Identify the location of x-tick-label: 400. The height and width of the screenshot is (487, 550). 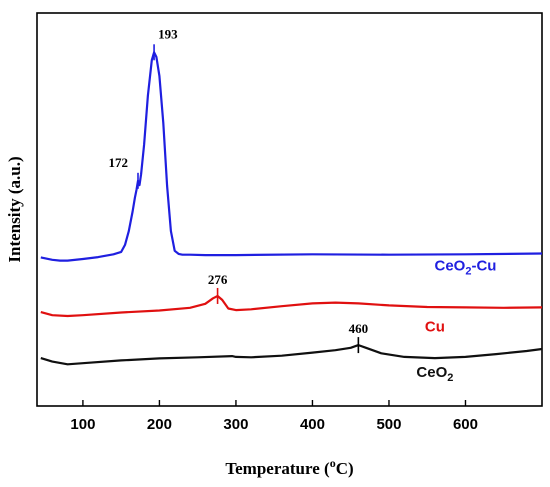
(312, 424).